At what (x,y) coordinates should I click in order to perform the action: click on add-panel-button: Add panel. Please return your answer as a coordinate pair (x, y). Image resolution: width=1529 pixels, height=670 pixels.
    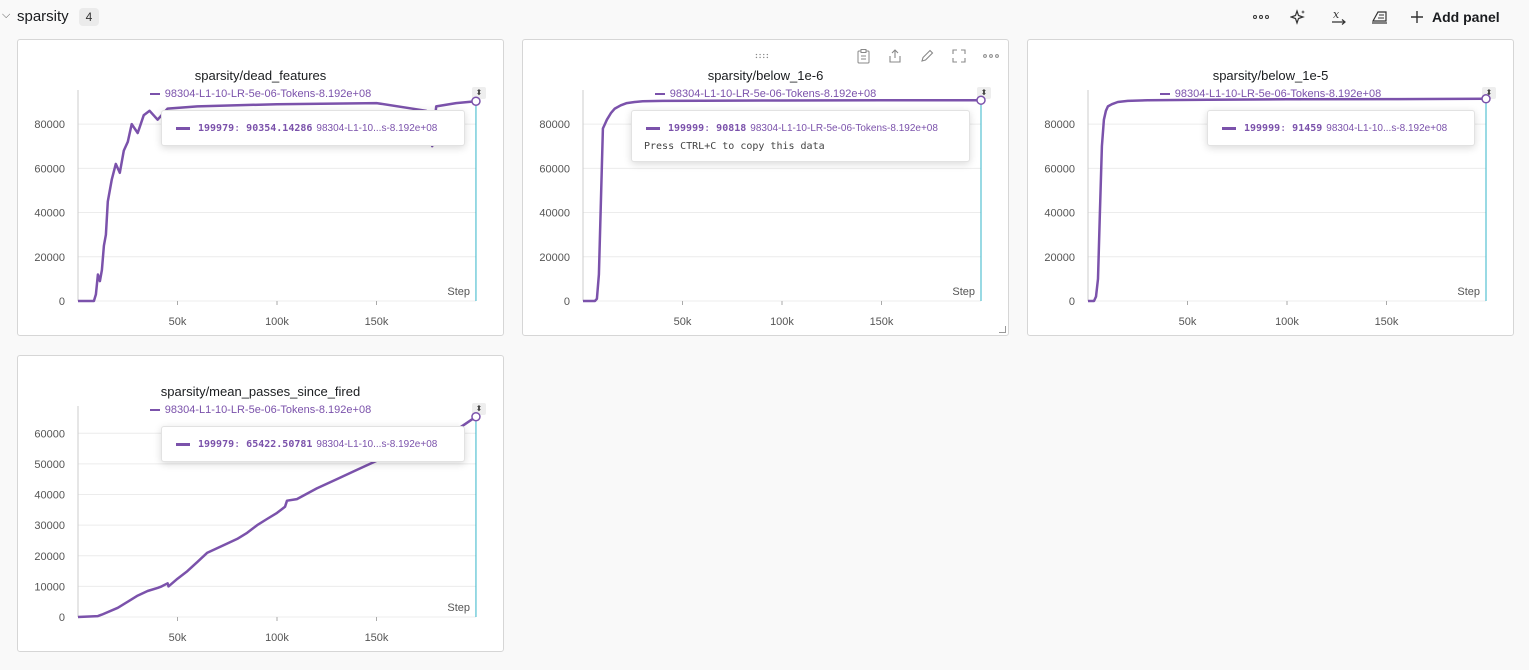
    Looking at the image, I should click on (1455, 17).